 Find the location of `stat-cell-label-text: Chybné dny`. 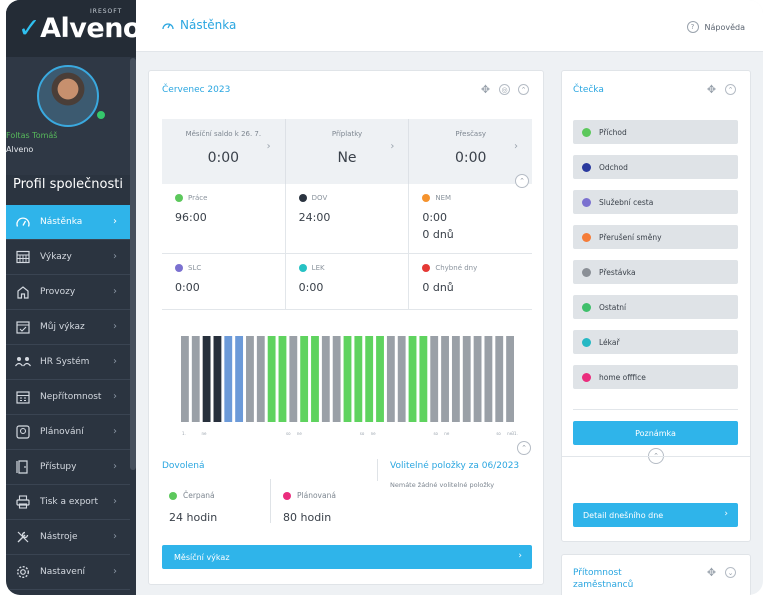

stat-cell-label-text: Chybné dny is located at coordinates (456, 268).